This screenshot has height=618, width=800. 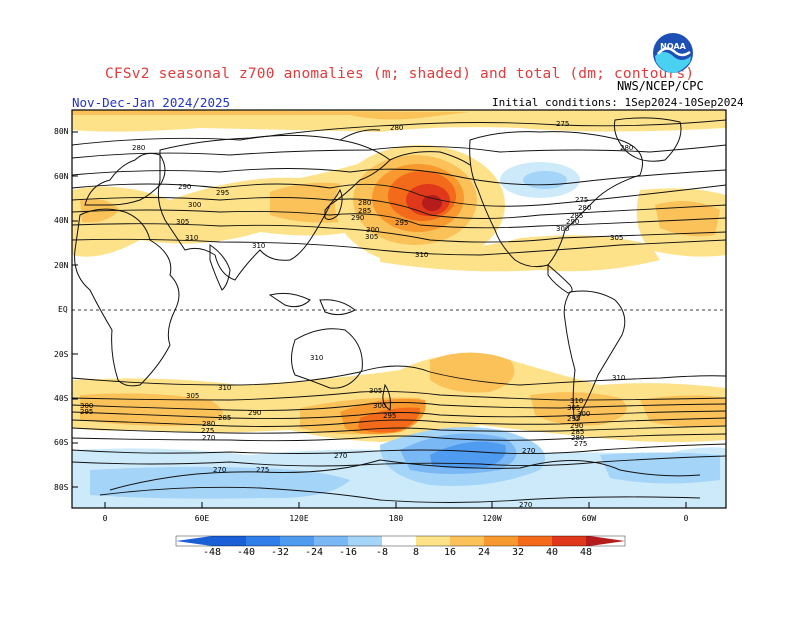 I want to click on colorbar-arrow-left, so click(x=194, y=541).